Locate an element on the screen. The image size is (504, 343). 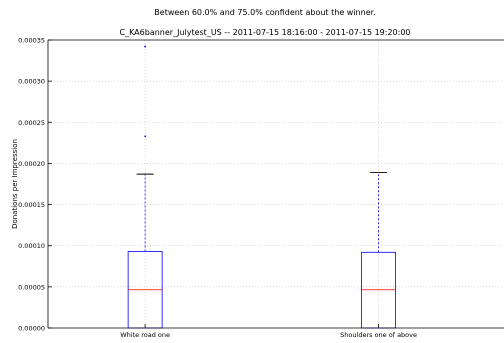
y-axis-label: Donations per Impression is located at coordinates (15, 184).